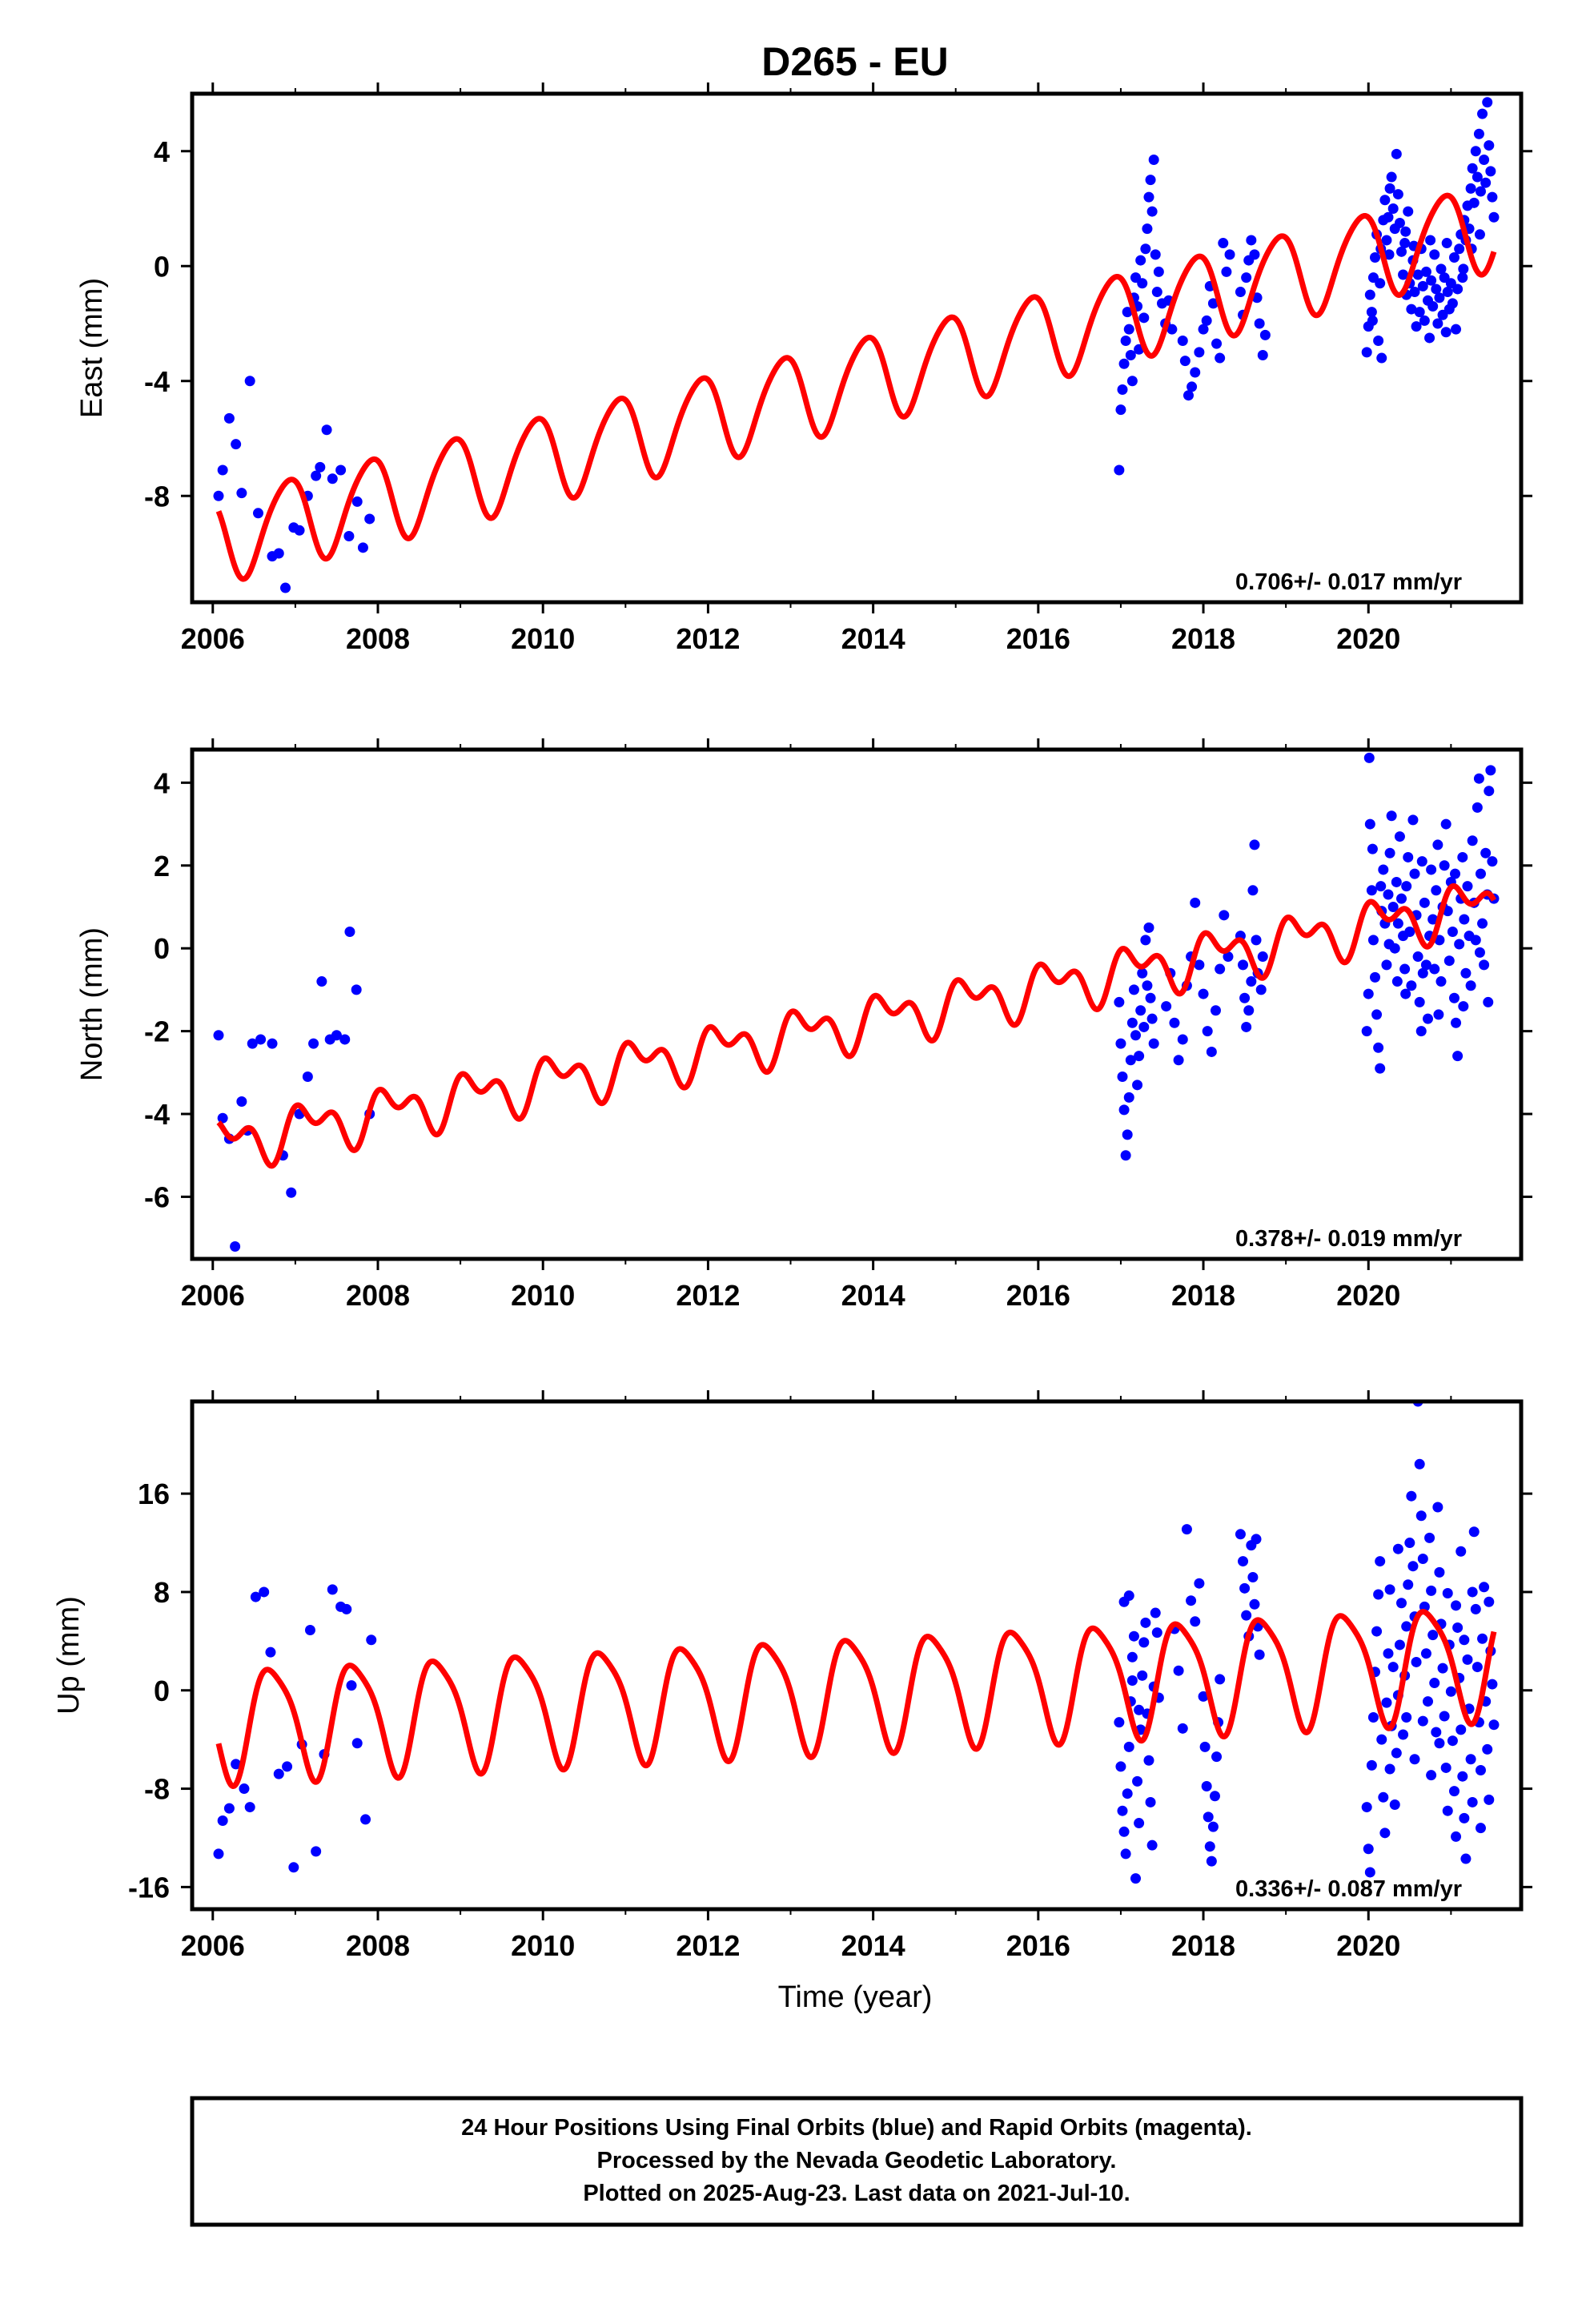 The width and height of the screenshot is (1582, 2324). I want to click on x-axis-label: Time (year), so click(855, 1997).